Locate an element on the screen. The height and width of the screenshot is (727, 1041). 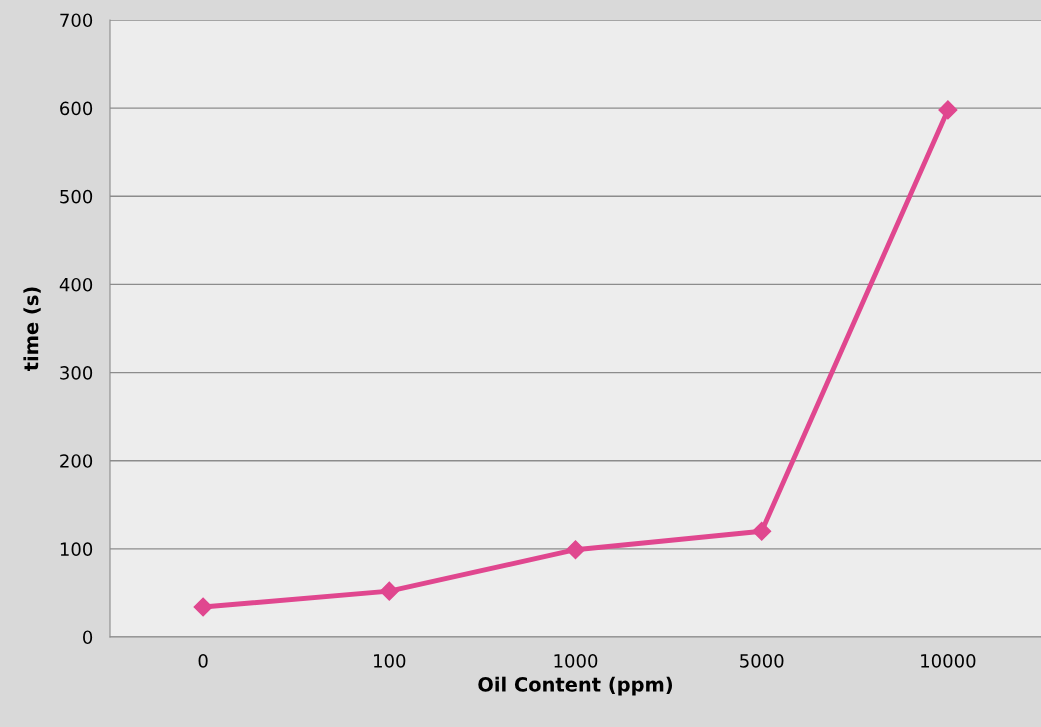
x-tick-label: 5000 is located at coordinates (762, 660).